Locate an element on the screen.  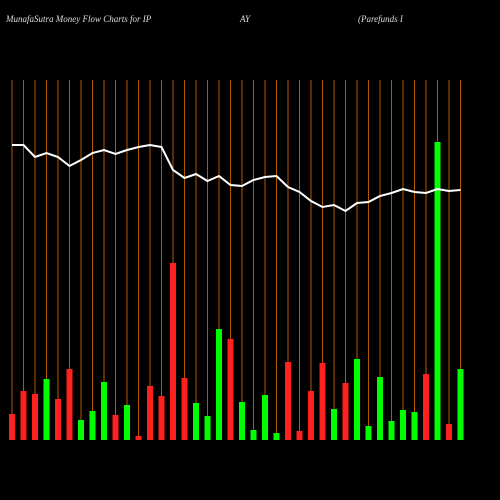
chart-title: (Parefunds I is located at coordinates (381, 19).